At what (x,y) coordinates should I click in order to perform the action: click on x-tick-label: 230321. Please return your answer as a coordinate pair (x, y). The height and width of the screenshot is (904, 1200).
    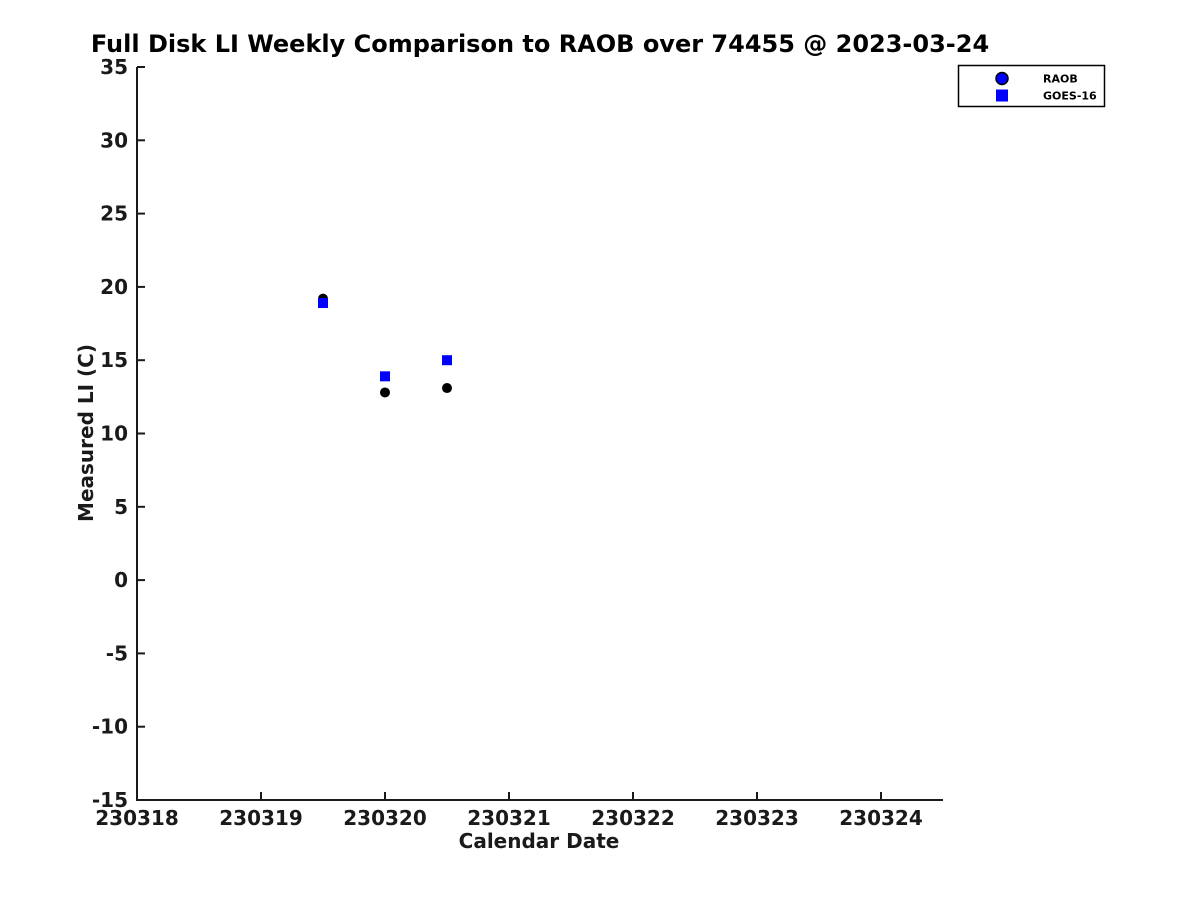
    Looking at the image, I should click on (509, 818).